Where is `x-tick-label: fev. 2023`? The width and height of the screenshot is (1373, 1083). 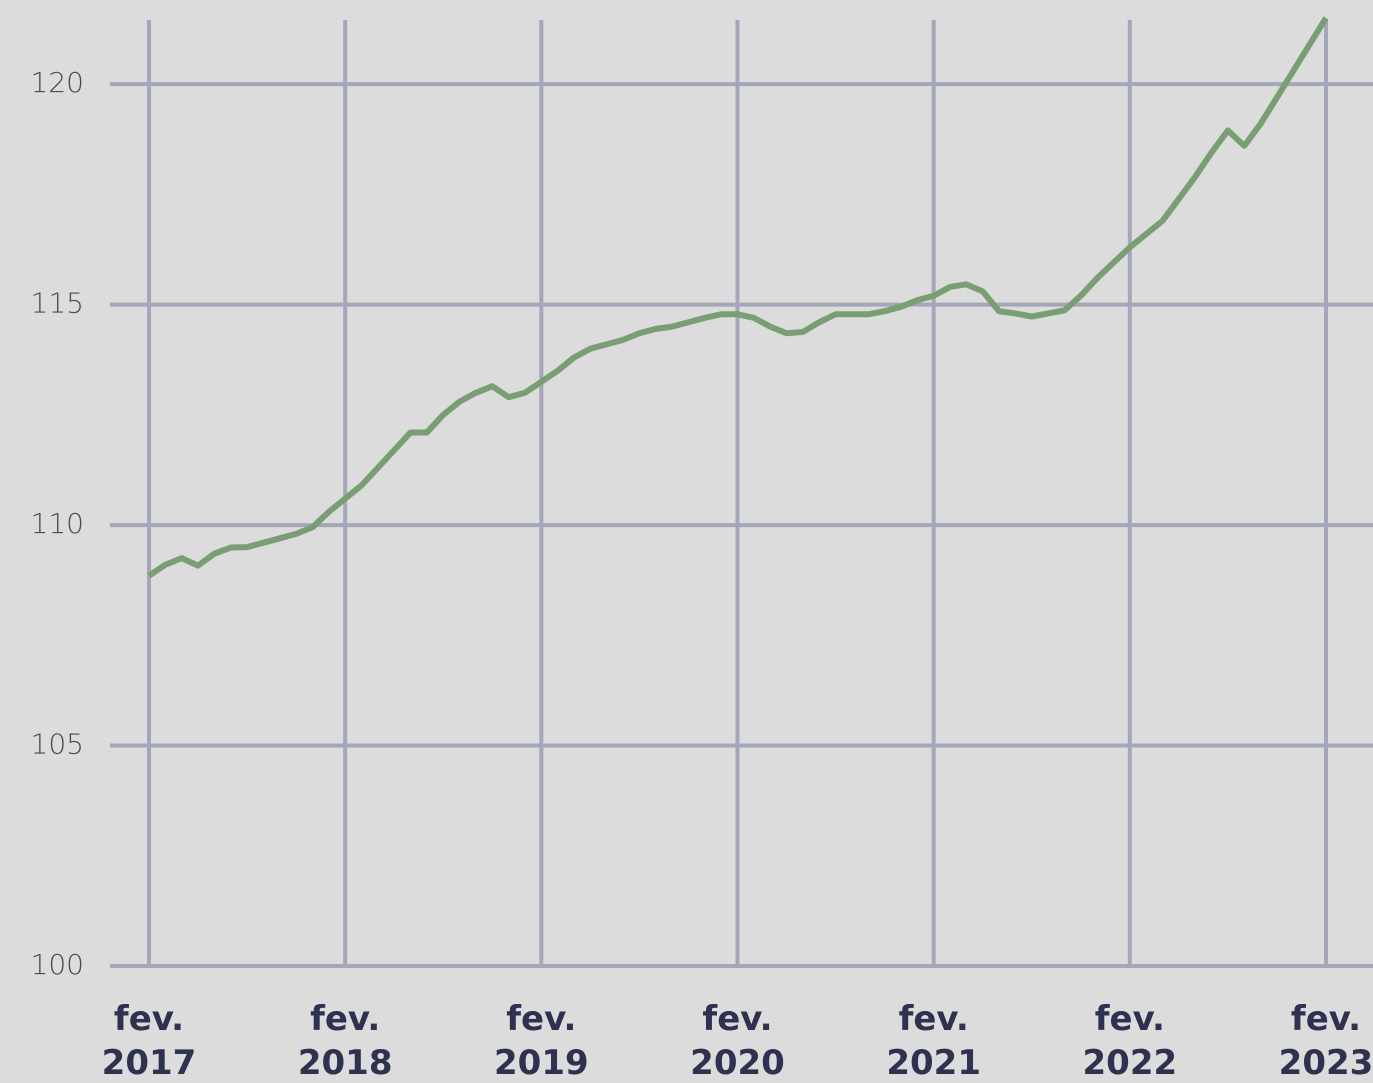
x-tick-label: fev. 2023 is located at coordinates (1326, 1041).